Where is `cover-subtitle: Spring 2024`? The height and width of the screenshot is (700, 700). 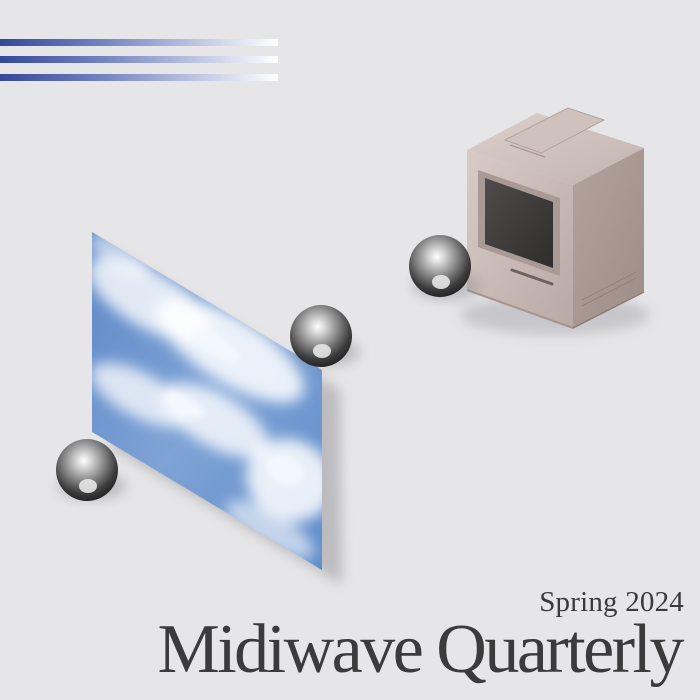 cover-subtitle: Spring 2024 is located at coordinates (611, 602).